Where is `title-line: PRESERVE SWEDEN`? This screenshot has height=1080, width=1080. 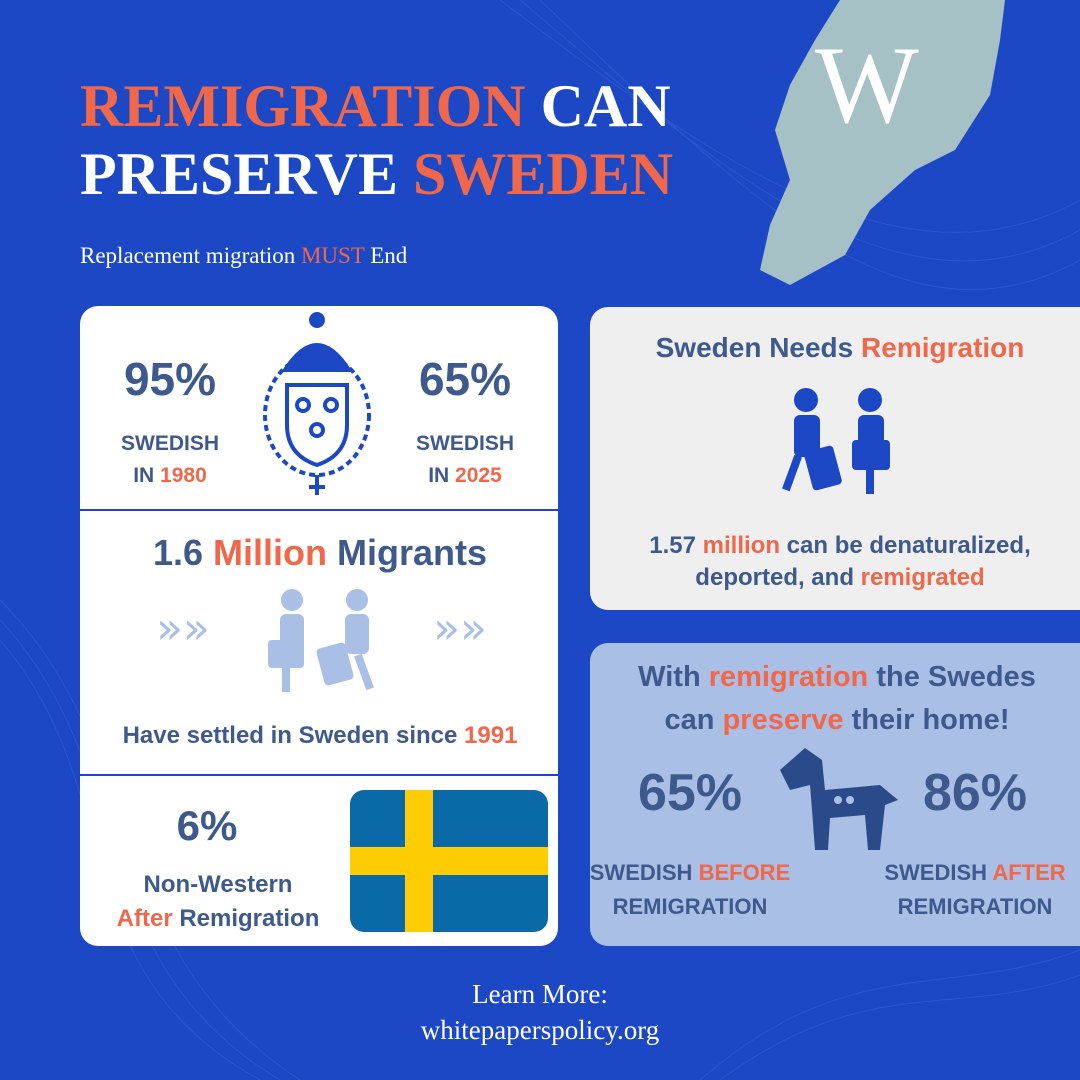
title-line: PRESERVE SWEDEN is located at coordinates (376, 174).